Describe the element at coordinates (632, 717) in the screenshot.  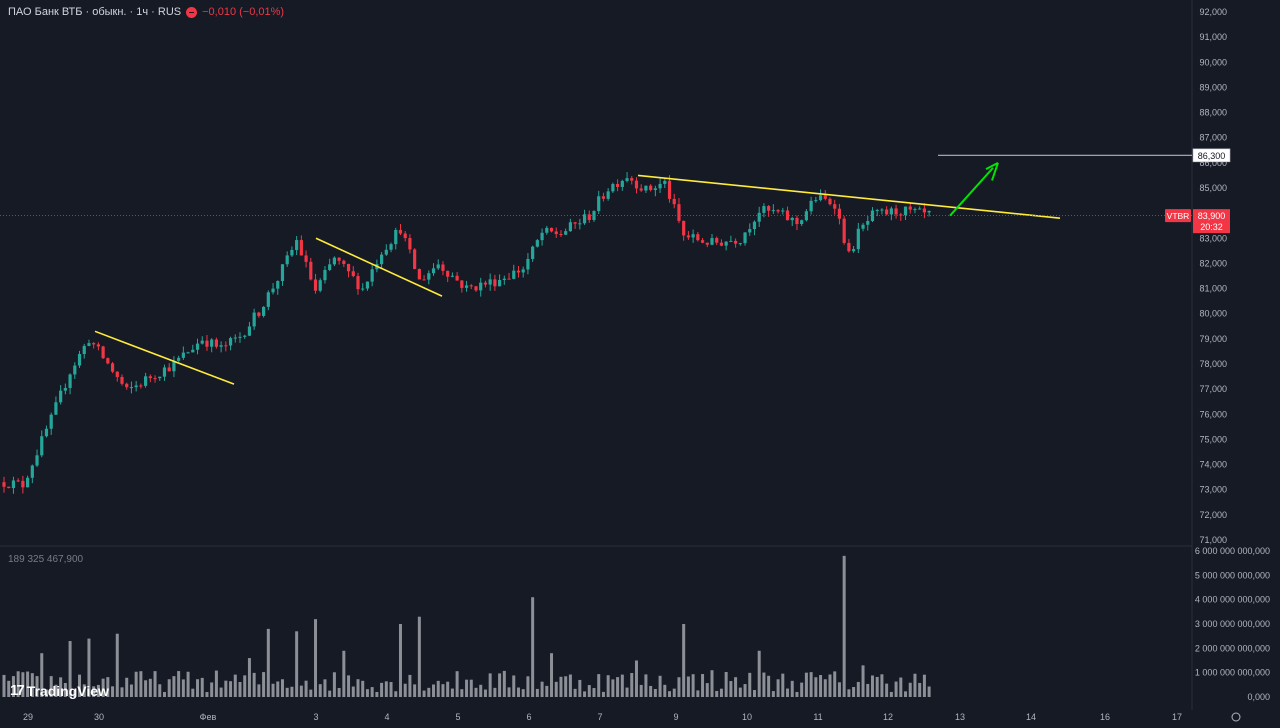
I see `time-axis: 29 30 Фев 3 4 5 6 7 9 10 11 12 13 14 16 17` at that location.